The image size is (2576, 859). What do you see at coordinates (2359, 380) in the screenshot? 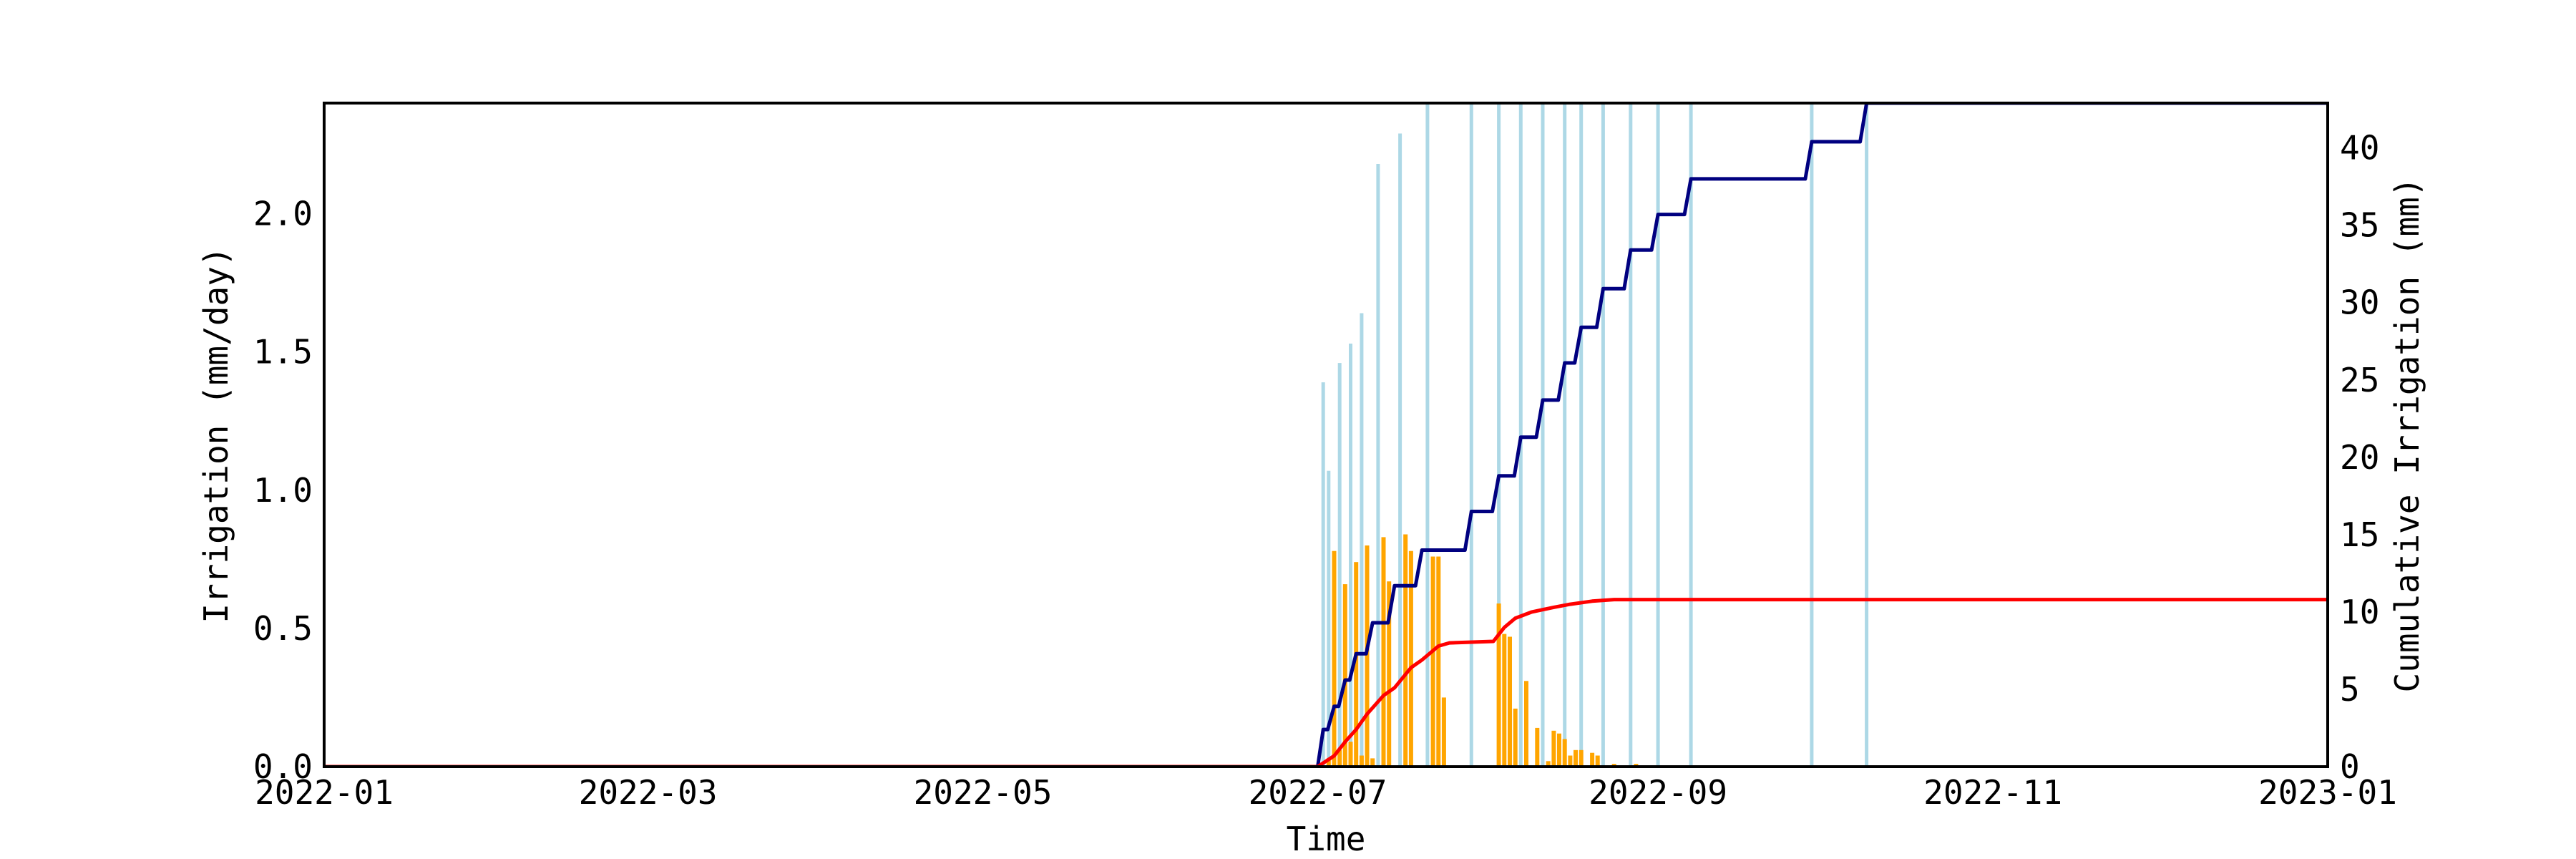
I see `y-right-tick-label: 25` at bounding box center [2359, 380].